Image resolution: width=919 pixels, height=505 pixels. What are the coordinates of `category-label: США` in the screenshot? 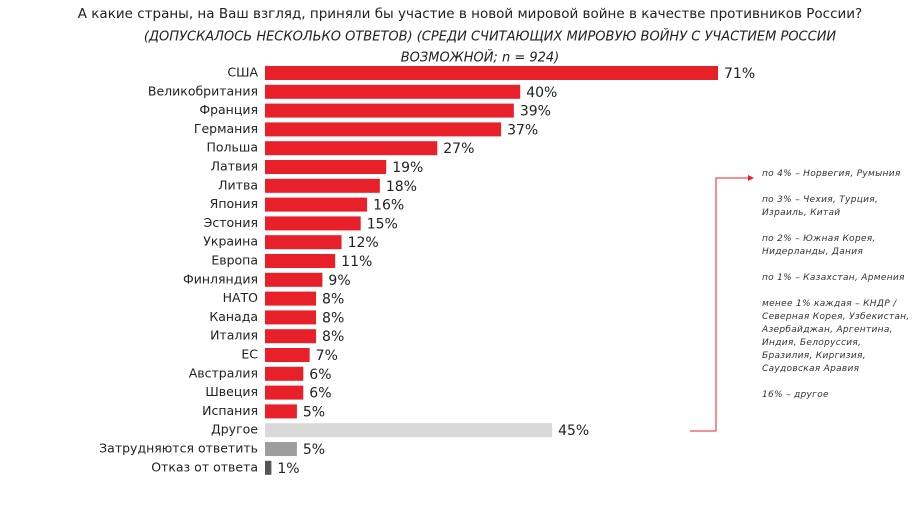 It's located at (242, 72).